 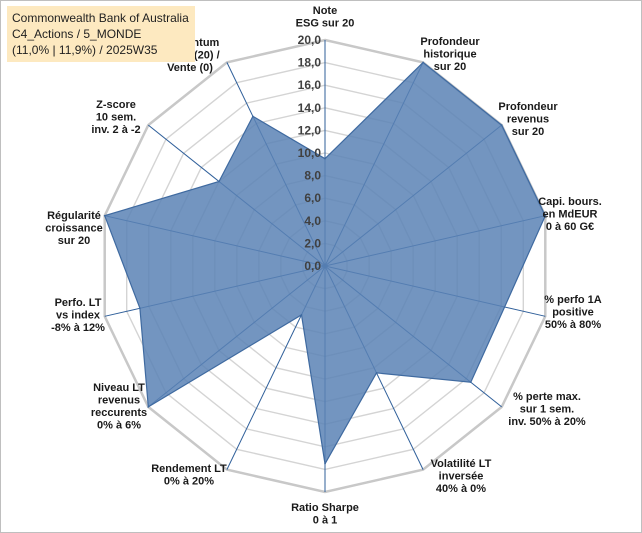 I want to click on title-line-3: (11,0% | 11,9%) / 2025W35, so click(x=85, y=50).